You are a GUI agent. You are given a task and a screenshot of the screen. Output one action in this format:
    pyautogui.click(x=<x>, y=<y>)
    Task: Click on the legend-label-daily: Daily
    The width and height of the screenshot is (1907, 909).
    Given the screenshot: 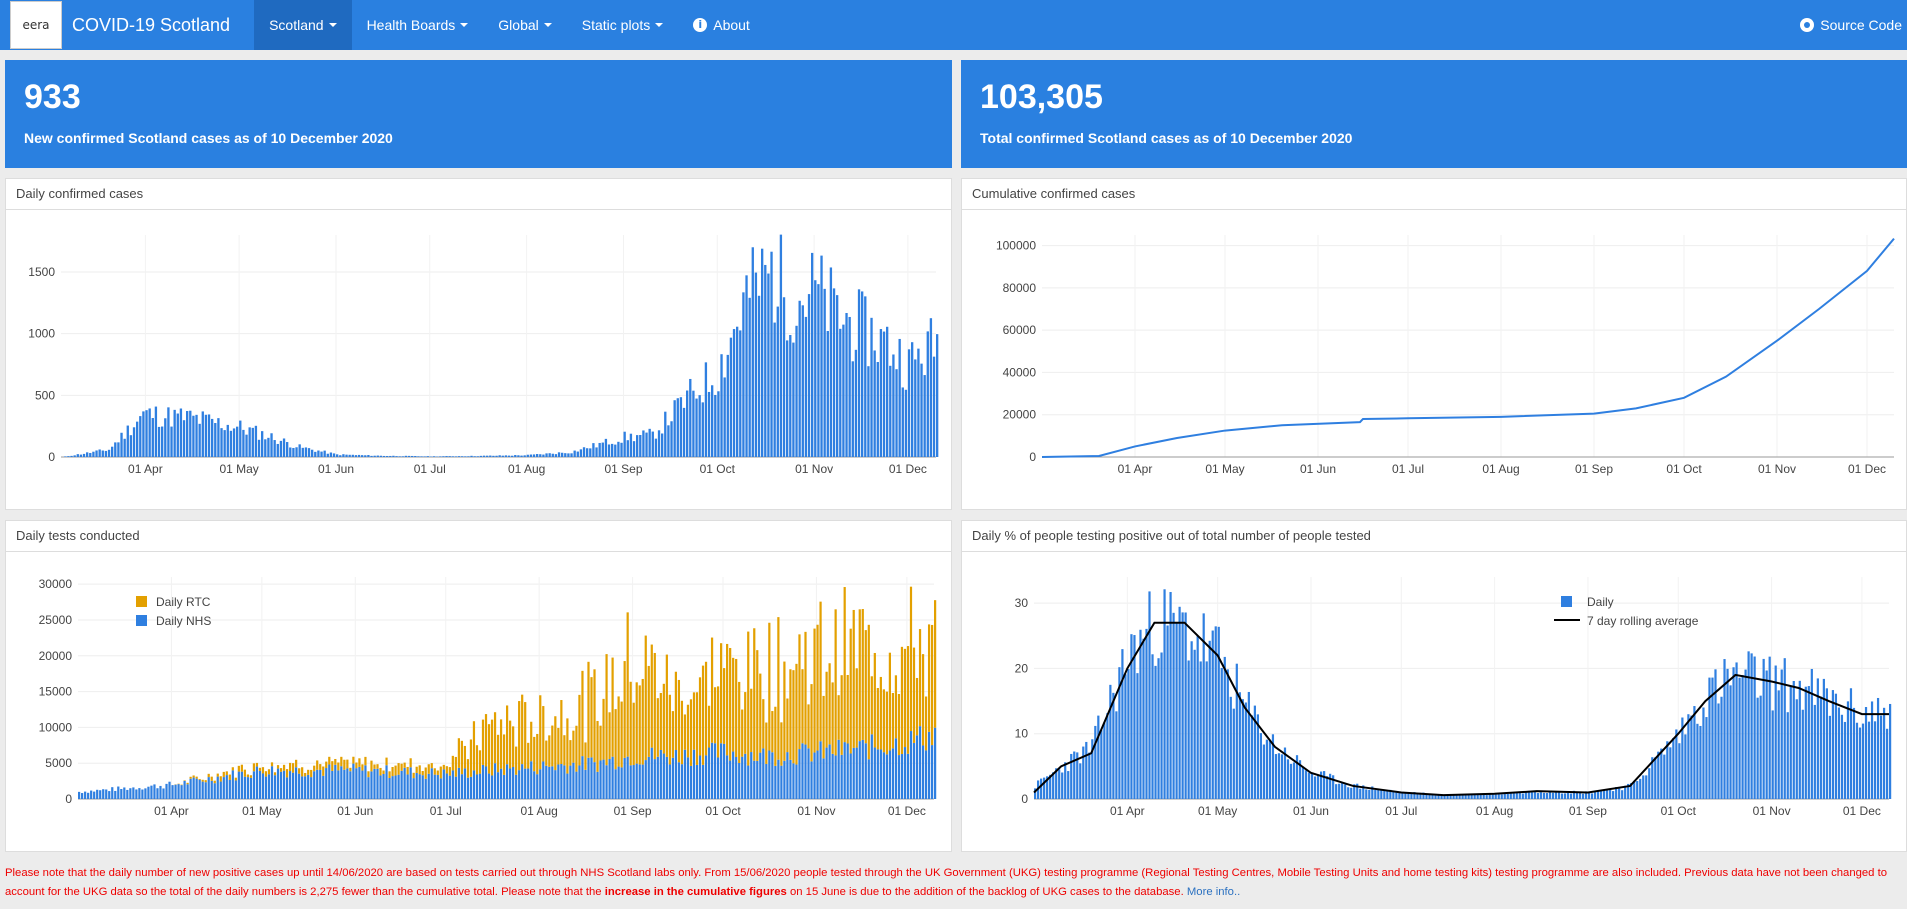 What is the action you would take?
    pyautogui.click(x=1600, y=602)
    